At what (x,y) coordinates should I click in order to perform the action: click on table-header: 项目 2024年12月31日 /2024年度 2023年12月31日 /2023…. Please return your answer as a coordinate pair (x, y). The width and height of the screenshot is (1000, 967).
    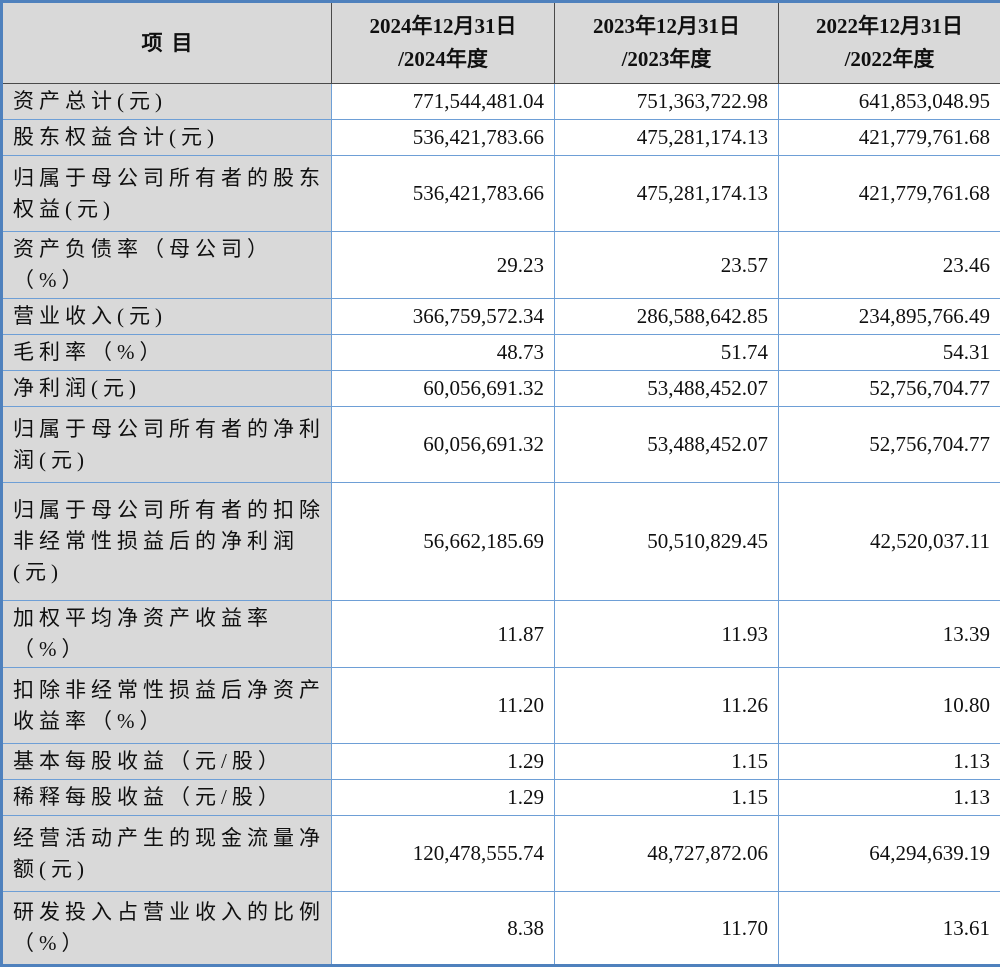
    Looking at the image, I should click on (501, 43).